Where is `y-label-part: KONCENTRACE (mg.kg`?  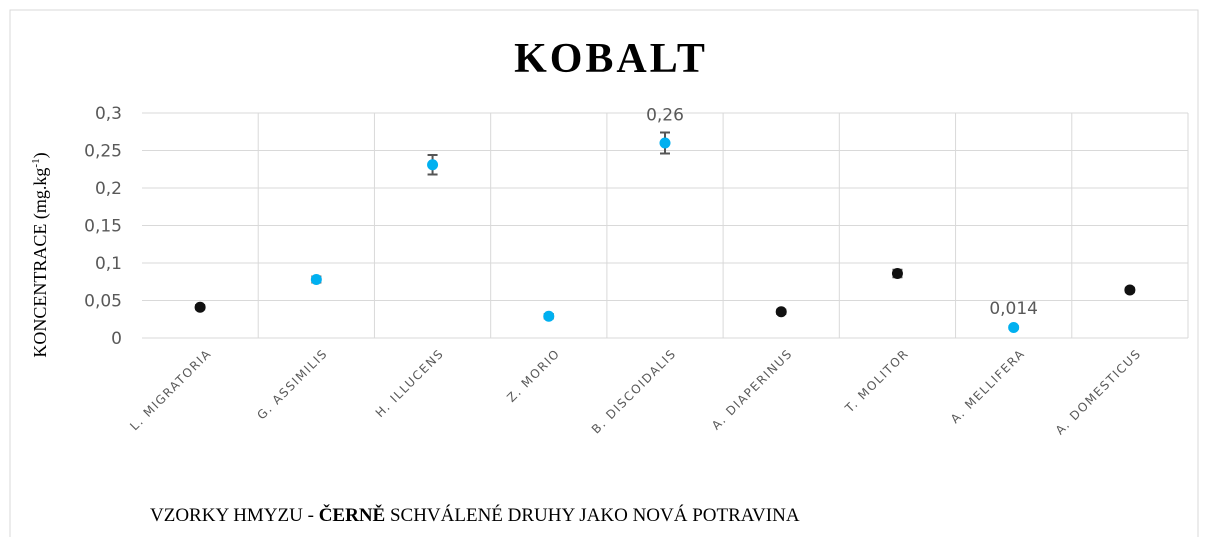
y-label-part: KONCENTRACE (mg.kg is located at coordinates (40, 263).